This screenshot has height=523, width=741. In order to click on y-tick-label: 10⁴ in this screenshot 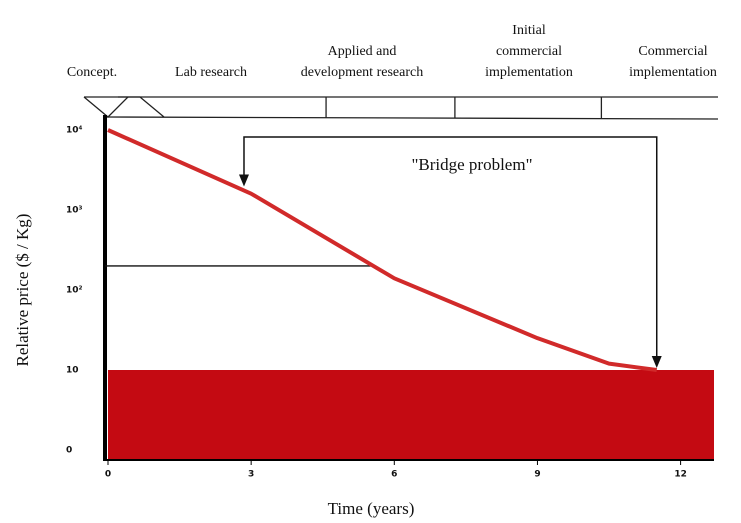, I will do `click(74, 131)`.